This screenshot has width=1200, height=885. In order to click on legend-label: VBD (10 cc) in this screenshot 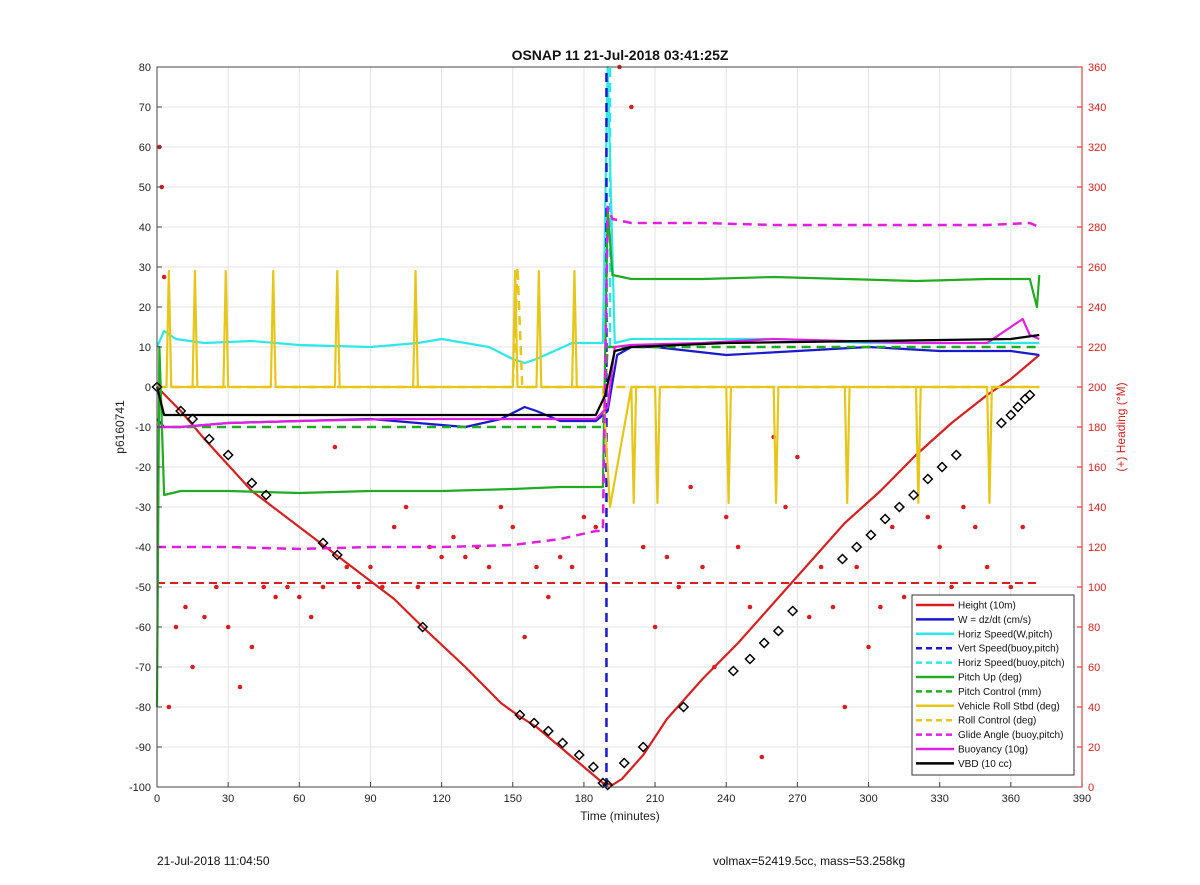, I will do `click(985, 764)`.